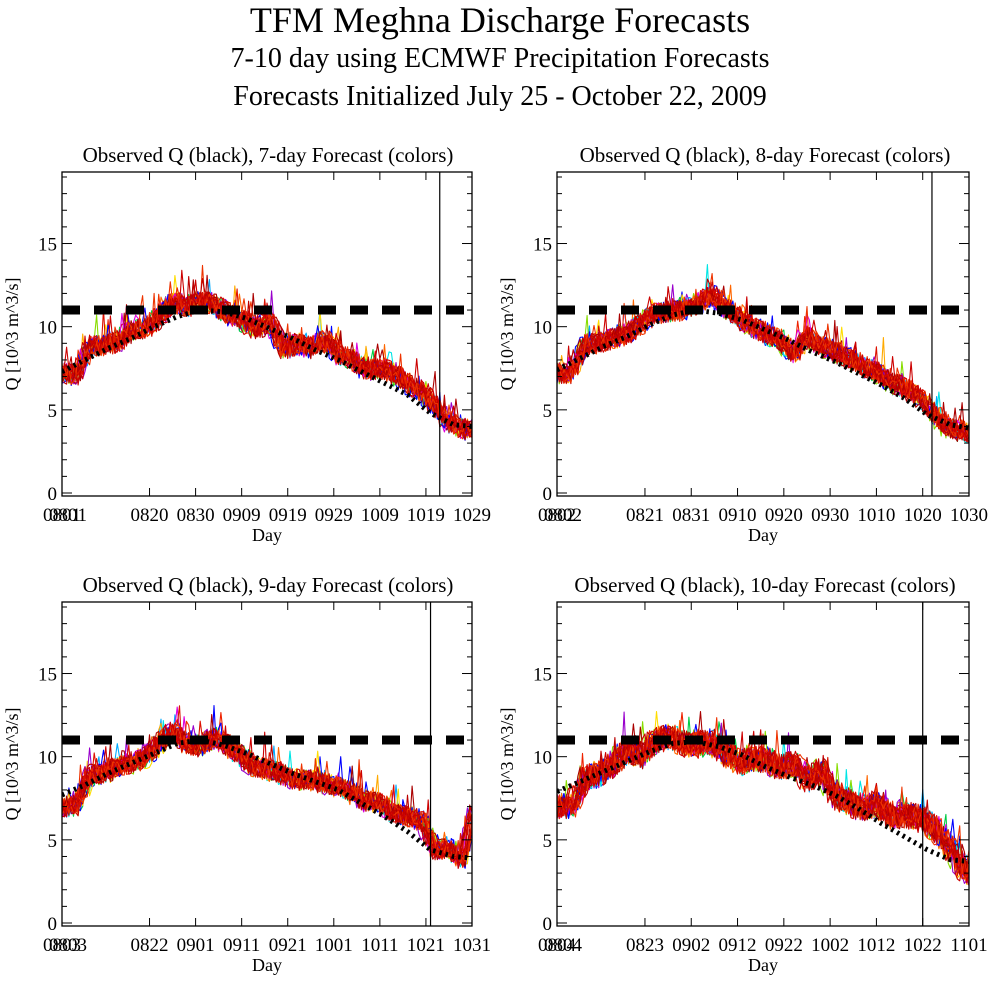 This screenshot has width=1000, height=985. What do you see at coordinates (923, 945) in the screenshot?
I see `x-tick-label: 1022` at bounding box center [923, 945].